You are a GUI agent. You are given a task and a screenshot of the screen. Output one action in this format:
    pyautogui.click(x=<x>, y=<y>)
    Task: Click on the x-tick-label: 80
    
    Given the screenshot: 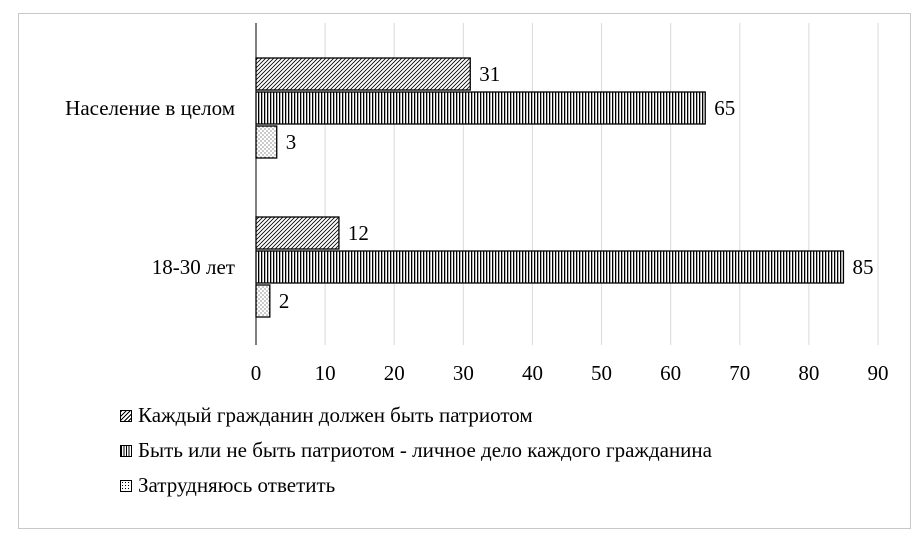 What is the action you would take?
    pyautogui.click(x=808, y=373)
    